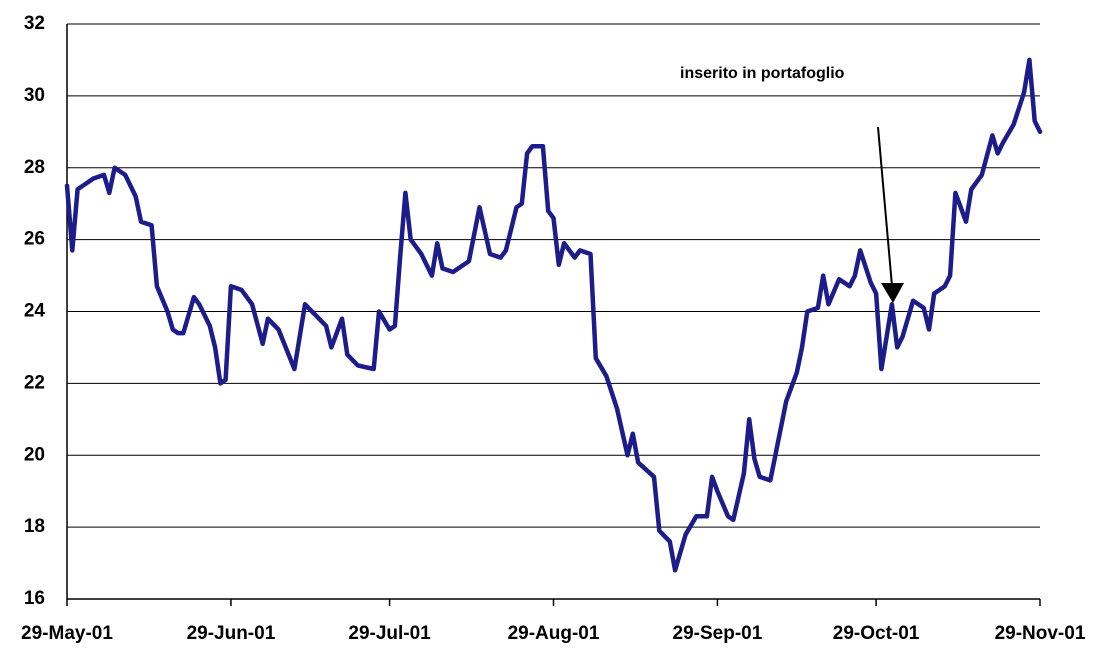 This screenshot has width=1104, height=648. Describe the element at coordinates (34, 382) in the screenshot. I see `y-tick-label: 22` at that location.